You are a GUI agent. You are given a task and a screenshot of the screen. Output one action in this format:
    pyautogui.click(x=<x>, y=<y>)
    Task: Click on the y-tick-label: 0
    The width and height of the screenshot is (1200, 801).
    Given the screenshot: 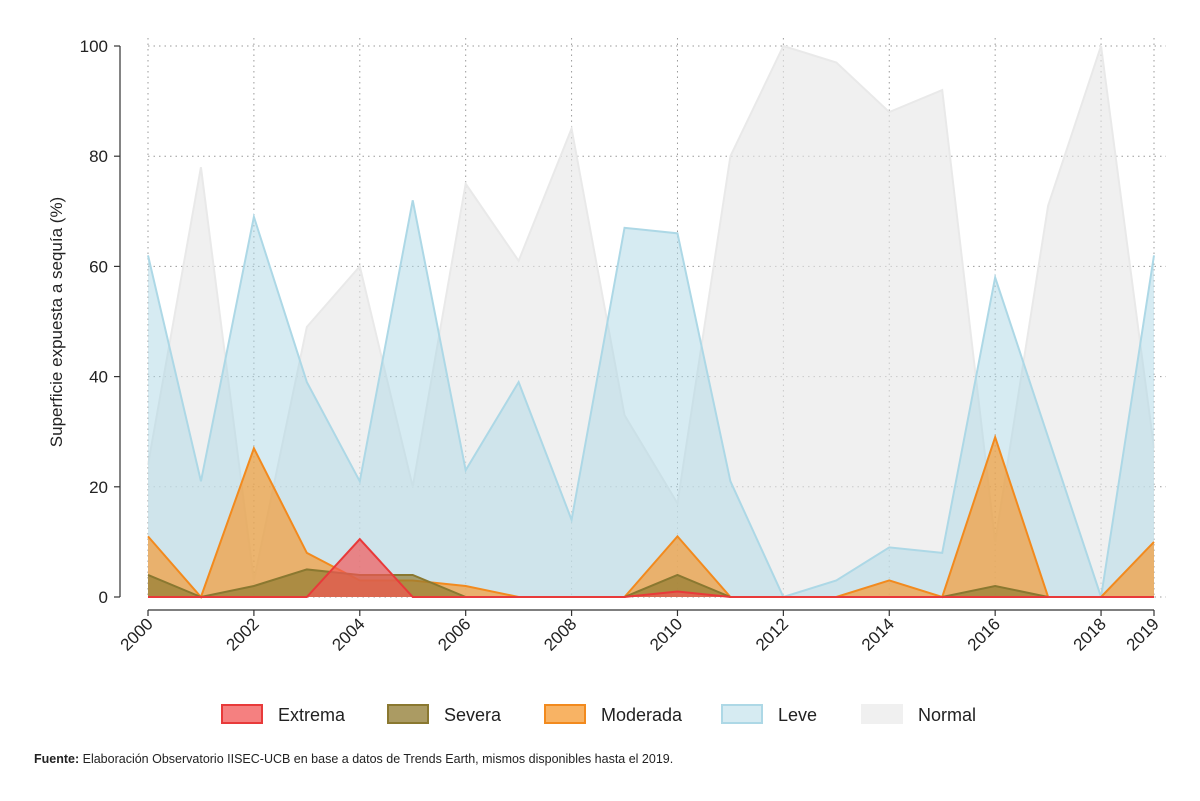 What is the action you would take?
    pyautogui.click(x=103, y=597)
    